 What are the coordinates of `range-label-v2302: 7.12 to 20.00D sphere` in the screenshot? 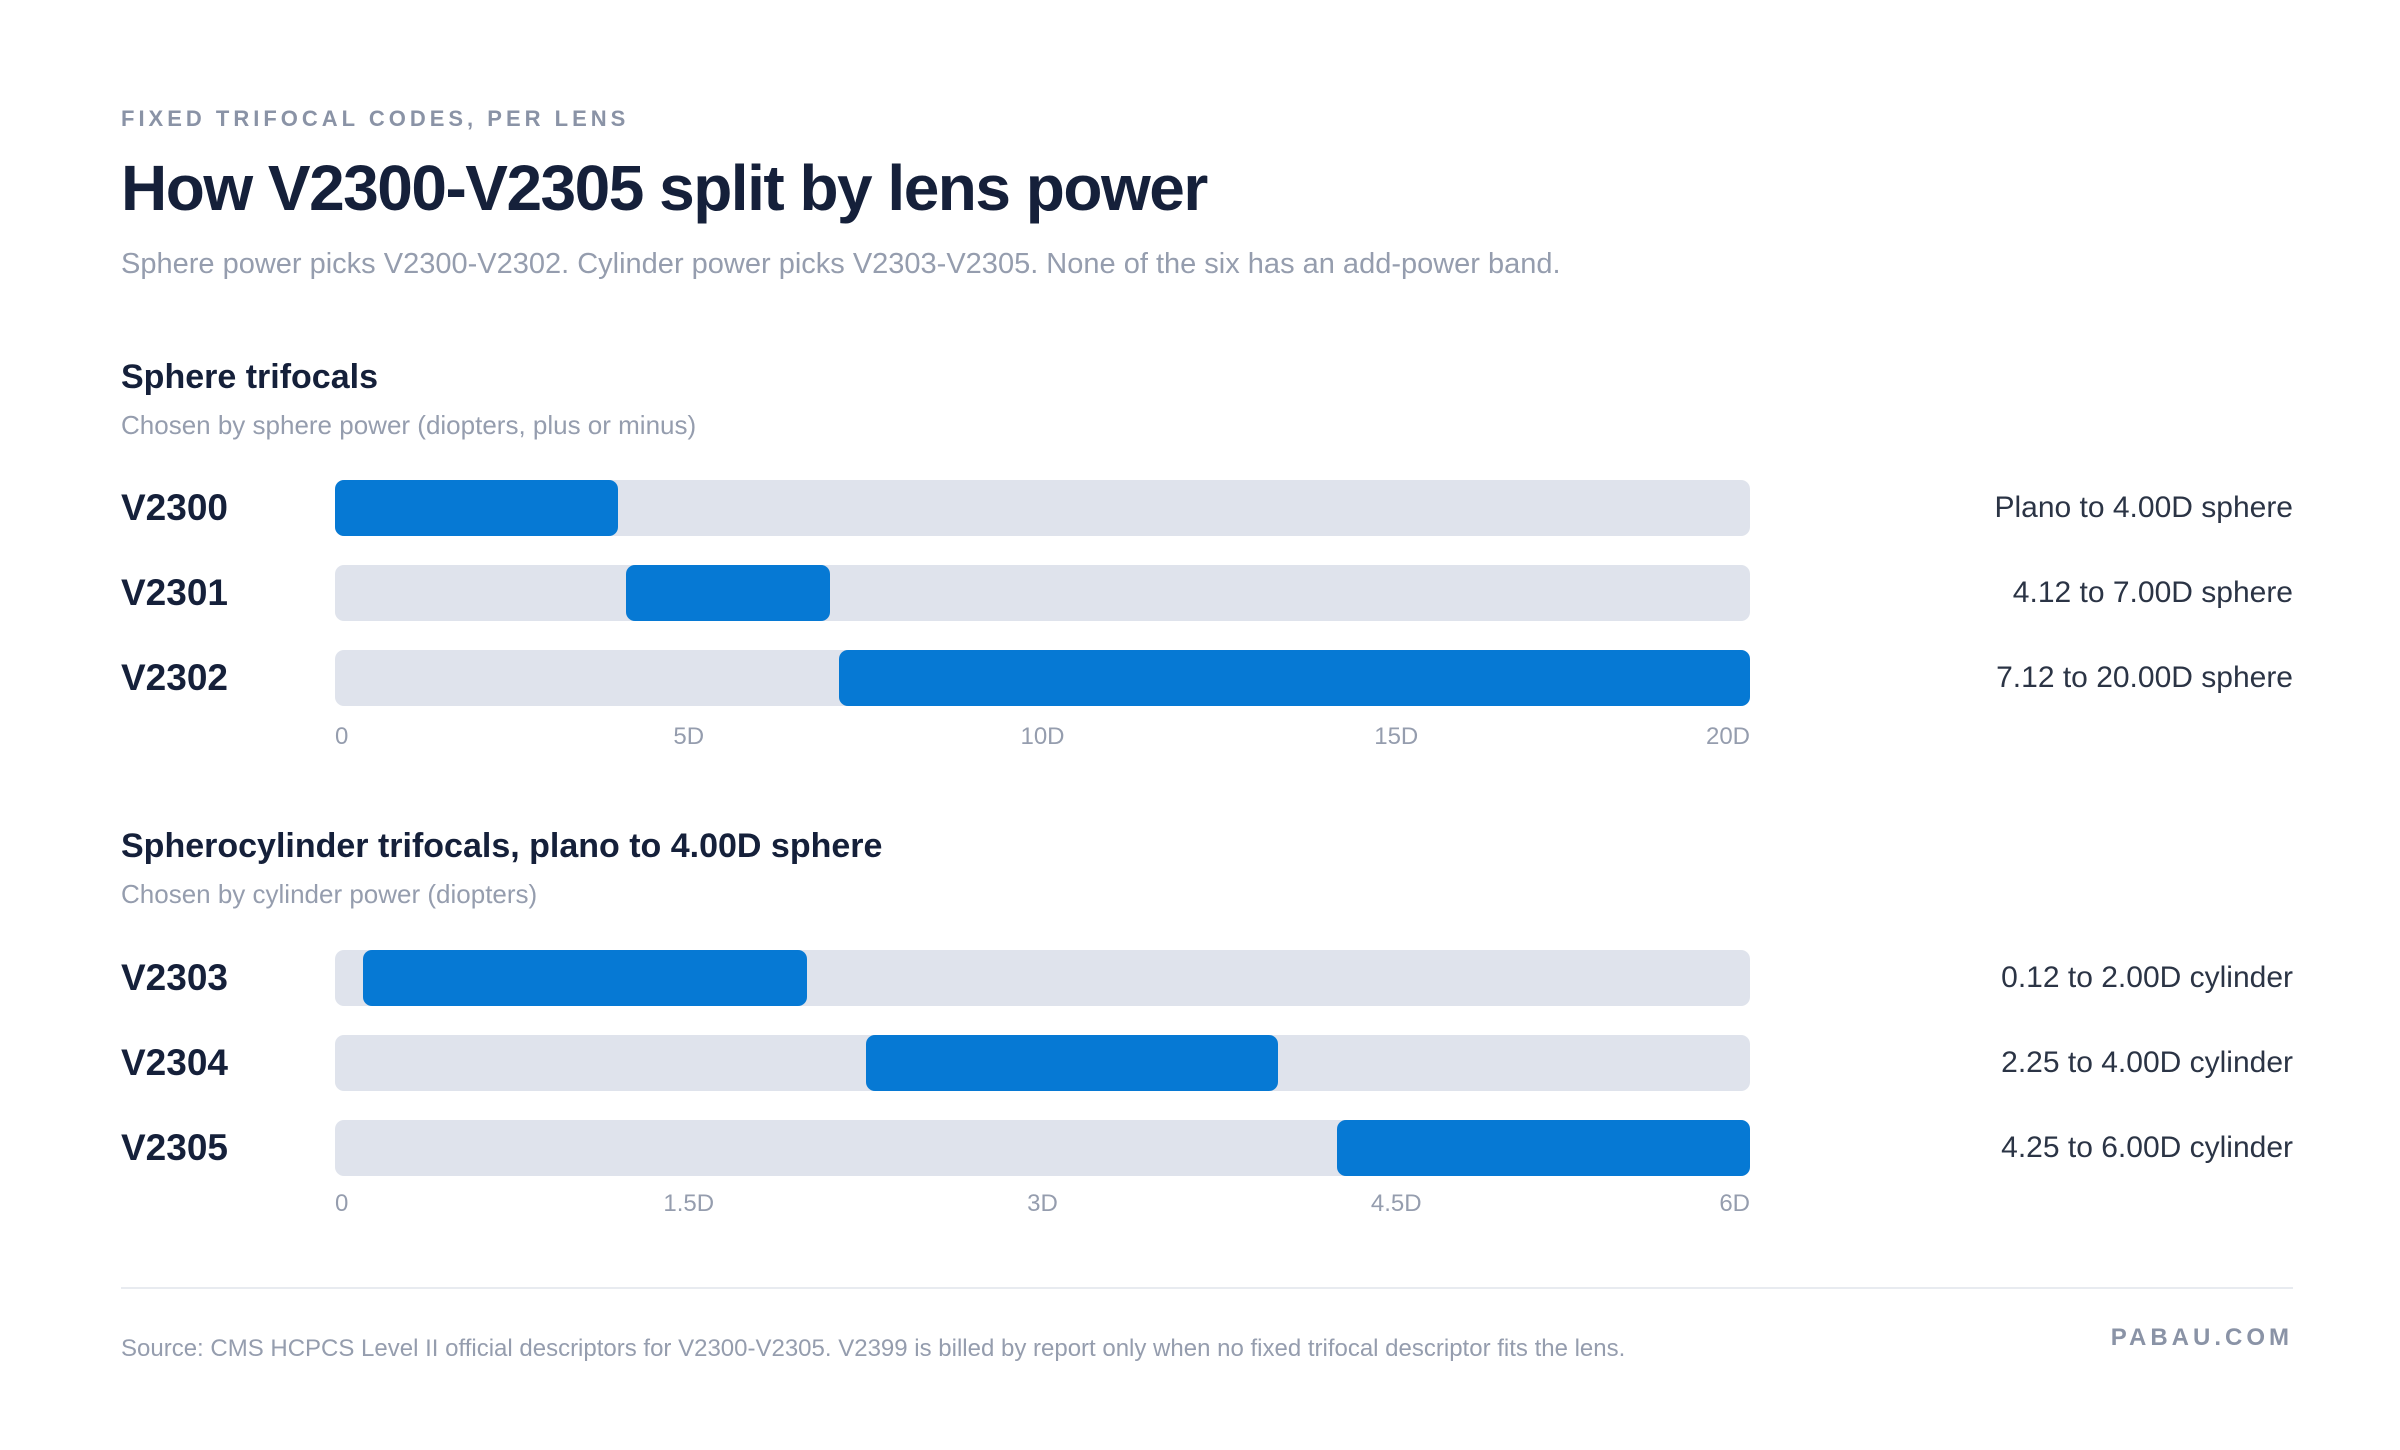 It's located at (2144, 677).